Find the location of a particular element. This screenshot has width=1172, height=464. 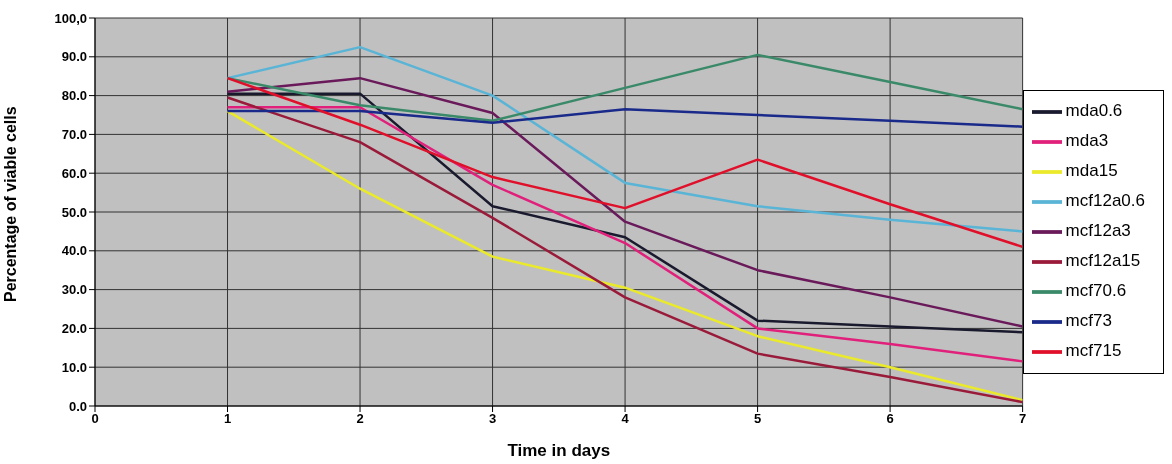

x-tick-label: 1 is located at coordinates (227, 419).